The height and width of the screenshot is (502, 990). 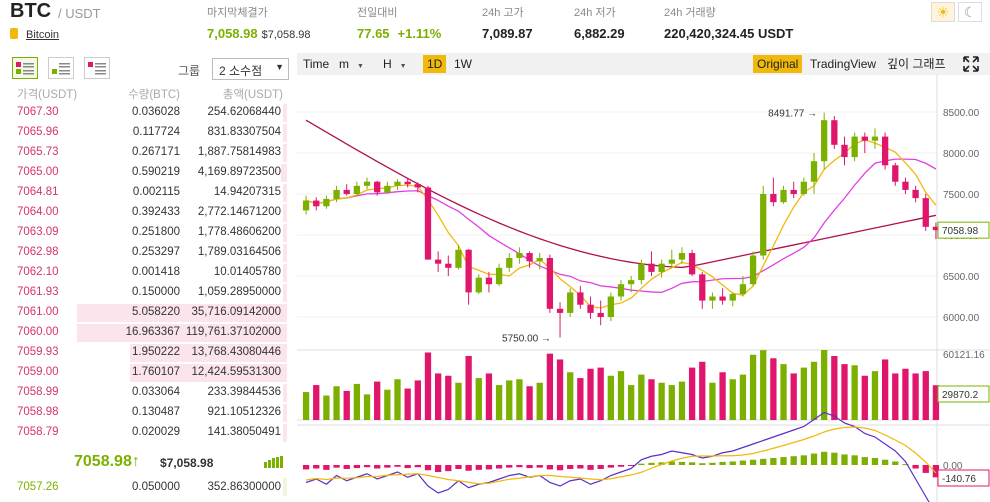 What do you see at coordinates (244, 132) in the screenshot?
I see `ask-total: 831.83307504` at bounding box center [244, 132].